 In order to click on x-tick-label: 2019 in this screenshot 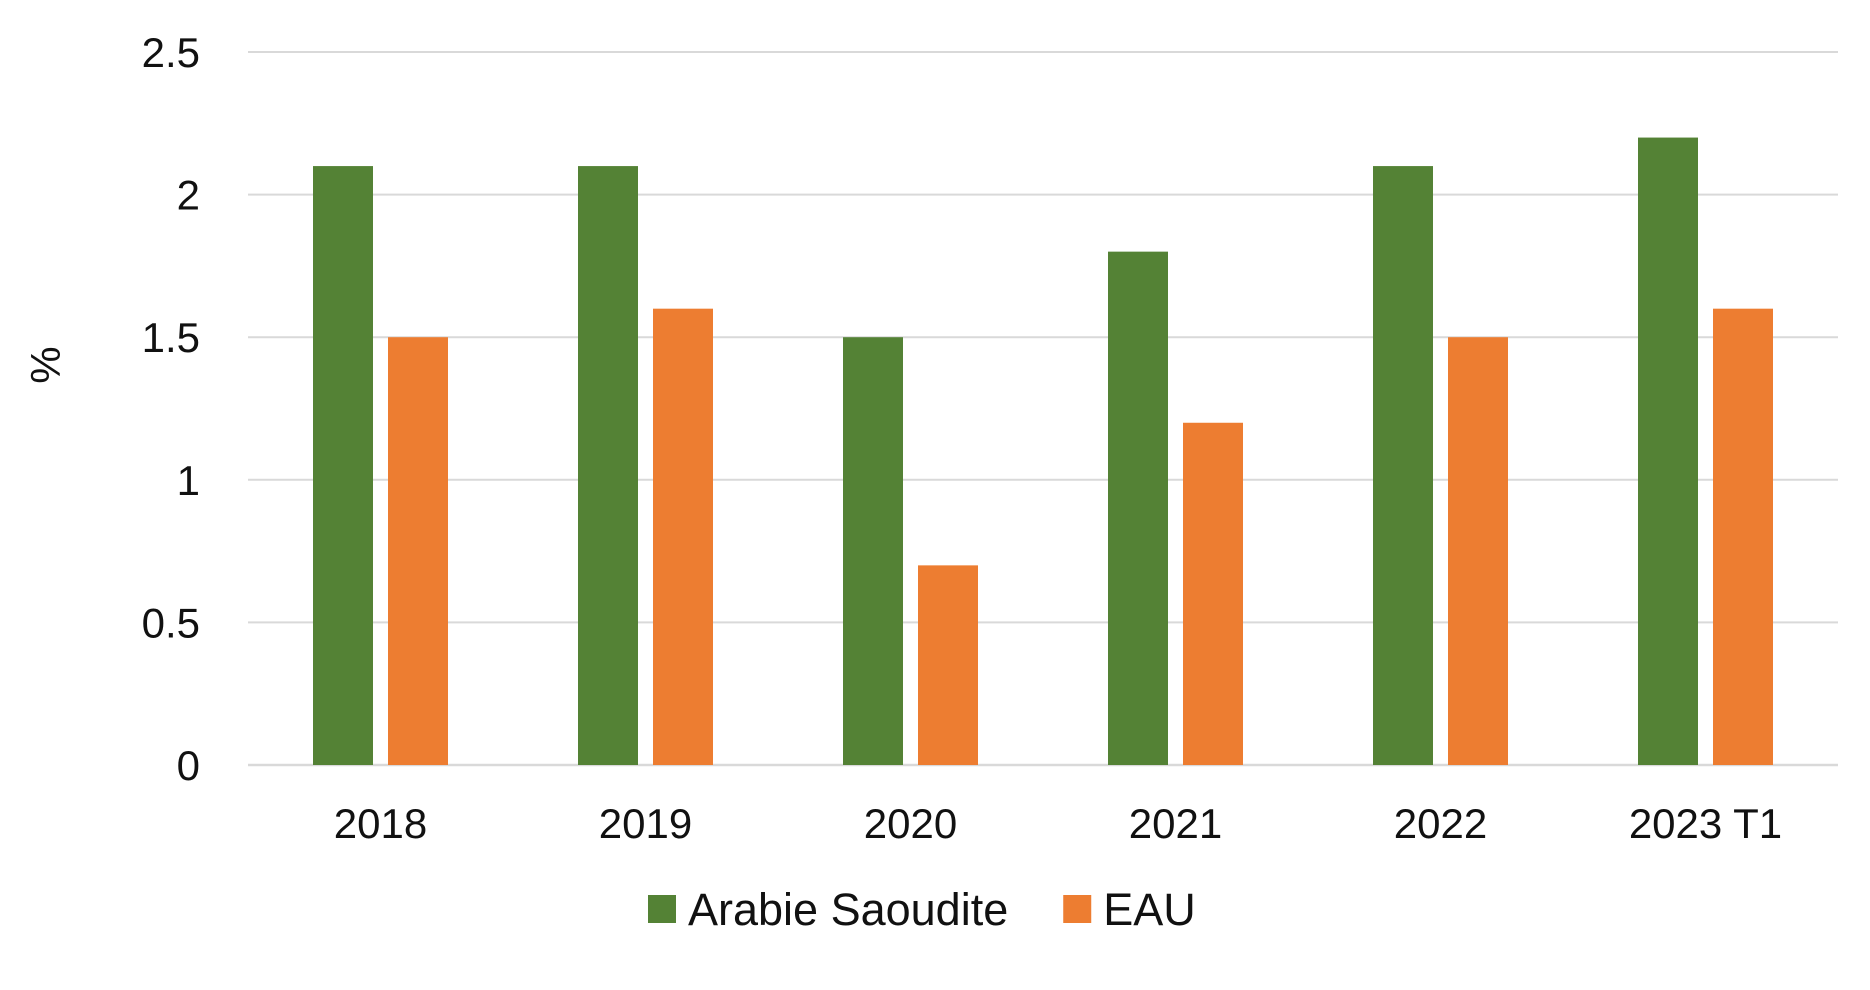, I will do `click(645, 823)`.